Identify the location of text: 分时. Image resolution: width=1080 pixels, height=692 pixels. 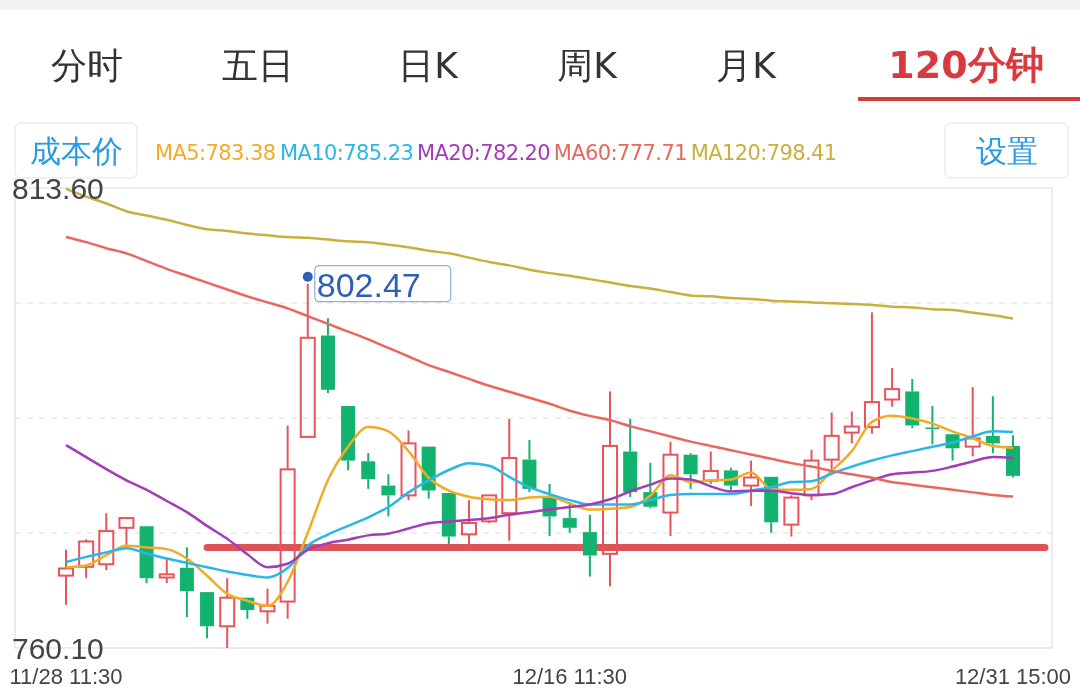
(87, 65).